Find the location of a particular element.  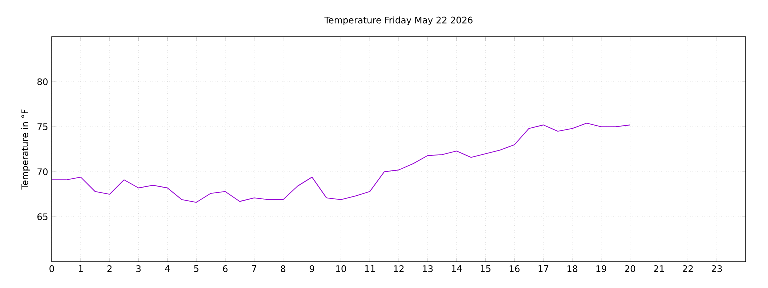

x-tick-label: 12 is located at coordinates (399, 269).